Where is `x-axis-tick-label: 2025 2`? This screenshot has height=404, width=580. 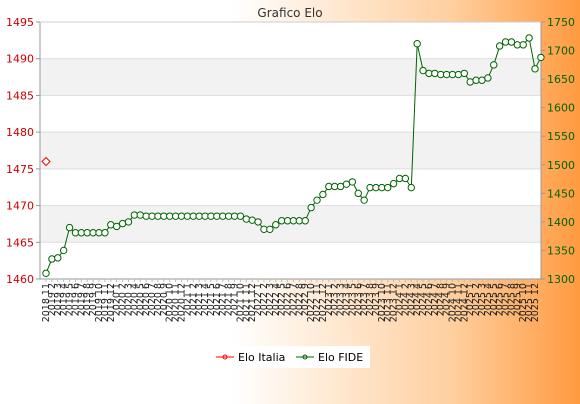 x-axis-tick-label: 2025 2 is located at coordinates (476, 299).